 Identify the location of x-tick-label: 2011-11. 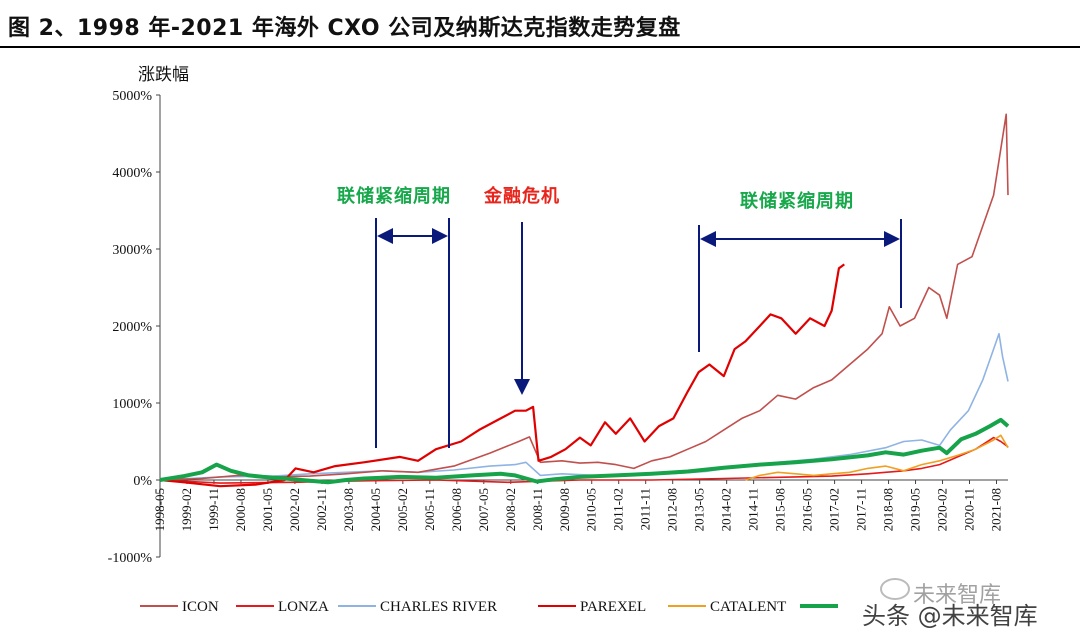
(645, 509).